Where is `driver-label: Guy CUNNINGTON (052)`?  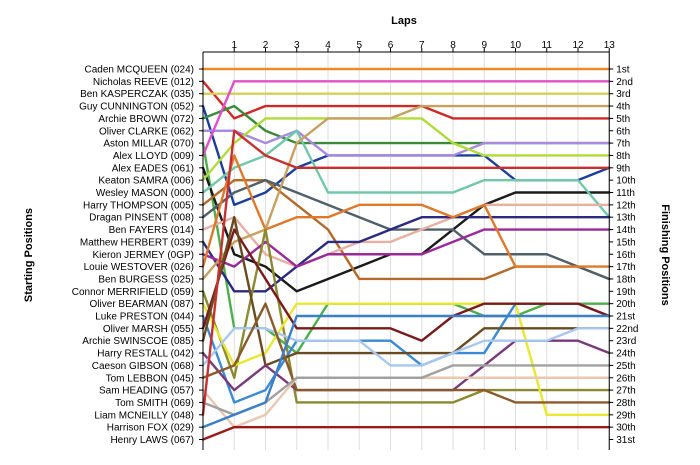
driver-label: Guy CUNNINGTON (052) is located at coordinates (136, 107).